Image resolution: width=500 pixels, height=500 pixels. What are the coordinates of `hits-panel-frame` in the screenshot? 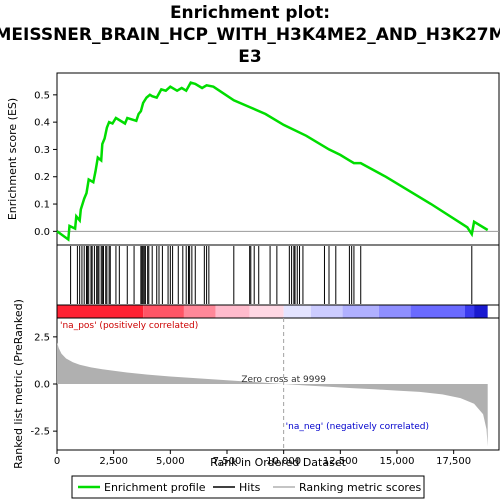 It's located at (278, 275).